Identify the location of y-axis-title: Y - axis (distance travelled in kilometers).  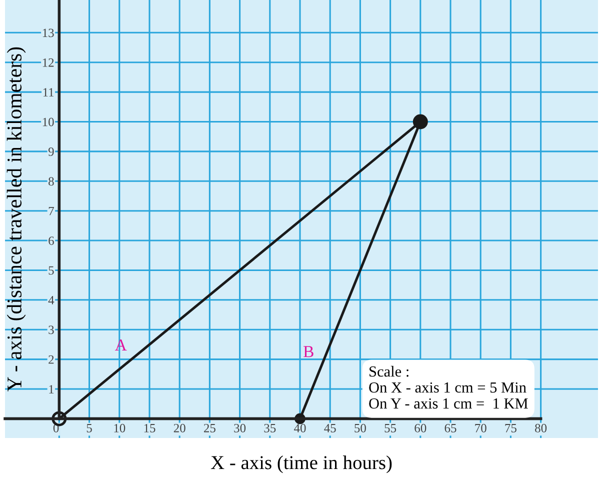
(16, 219).